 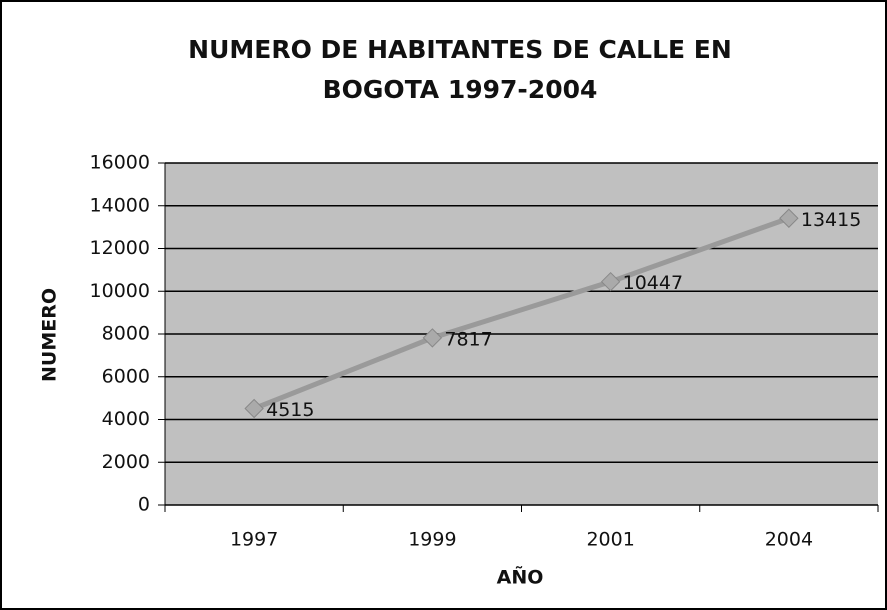 I want to click on y-tick-label: 10000, so click(x=120, y=291).